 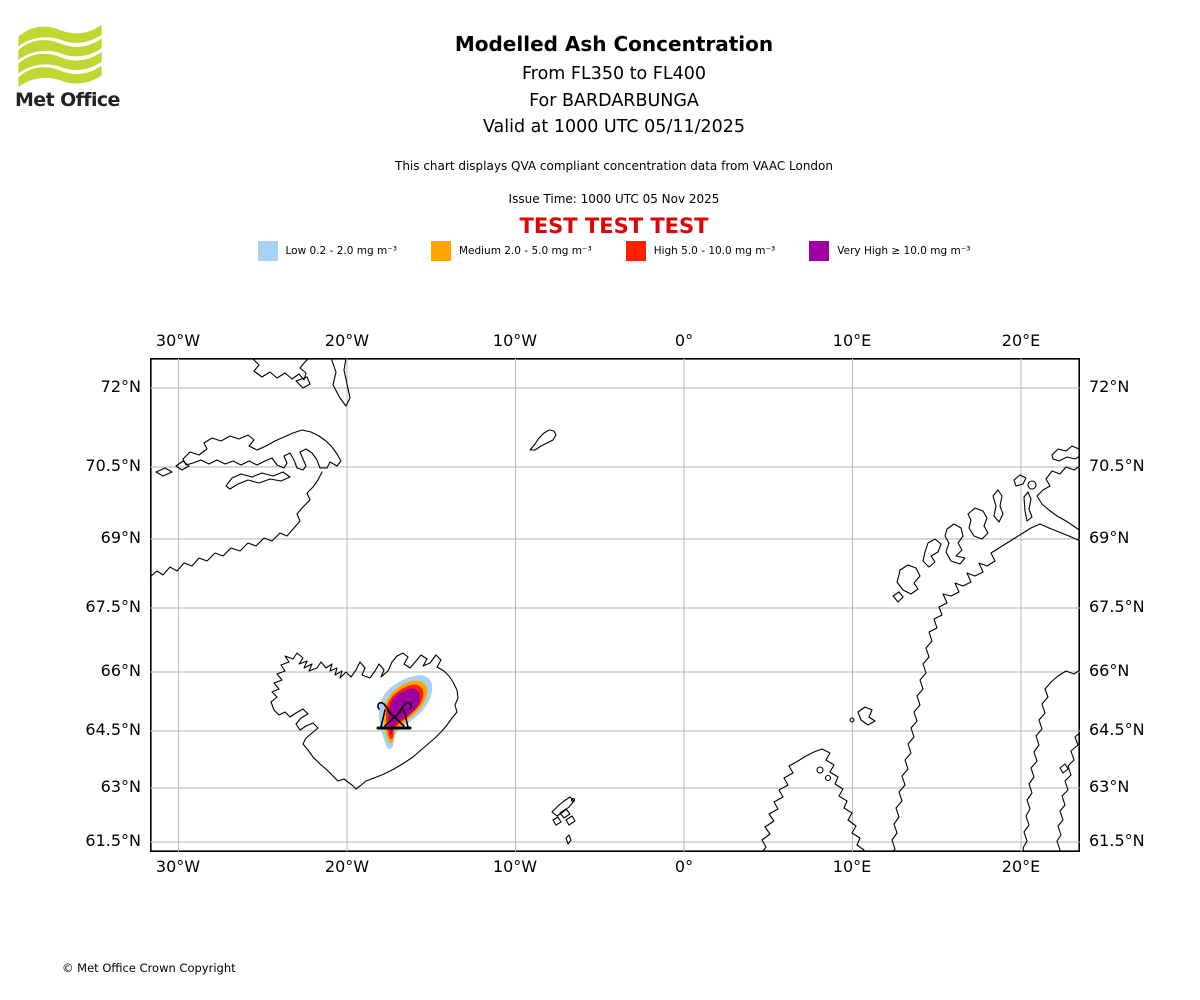 What do you see at coordinates (1117, 606) in the screenshot?
I see `lat-label-right-67-5: 67.5°N` at bounding box center [1117, 606].